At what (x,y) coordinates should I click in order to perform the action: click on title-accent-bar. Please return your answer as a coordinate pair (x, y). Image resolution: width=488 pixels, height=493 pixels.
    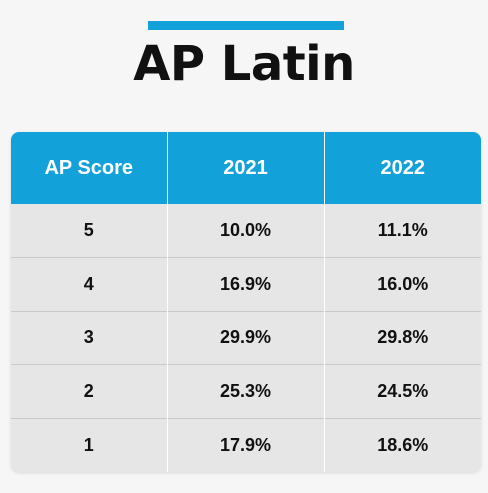
    Looking at the image, I should click on (246, 25).